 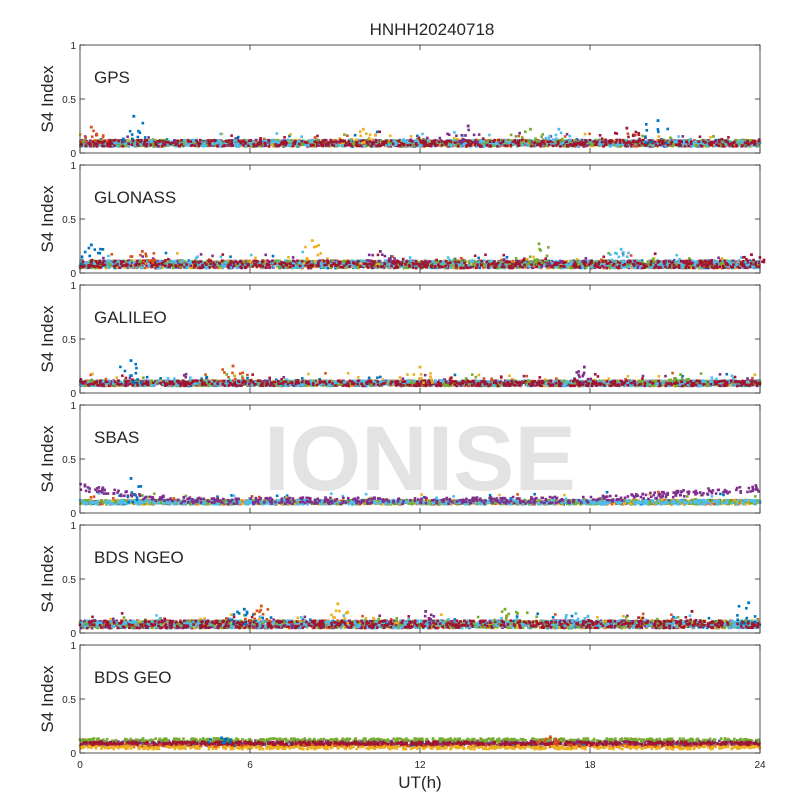 I want to click on scatter-points, so click(x=420, y=131).